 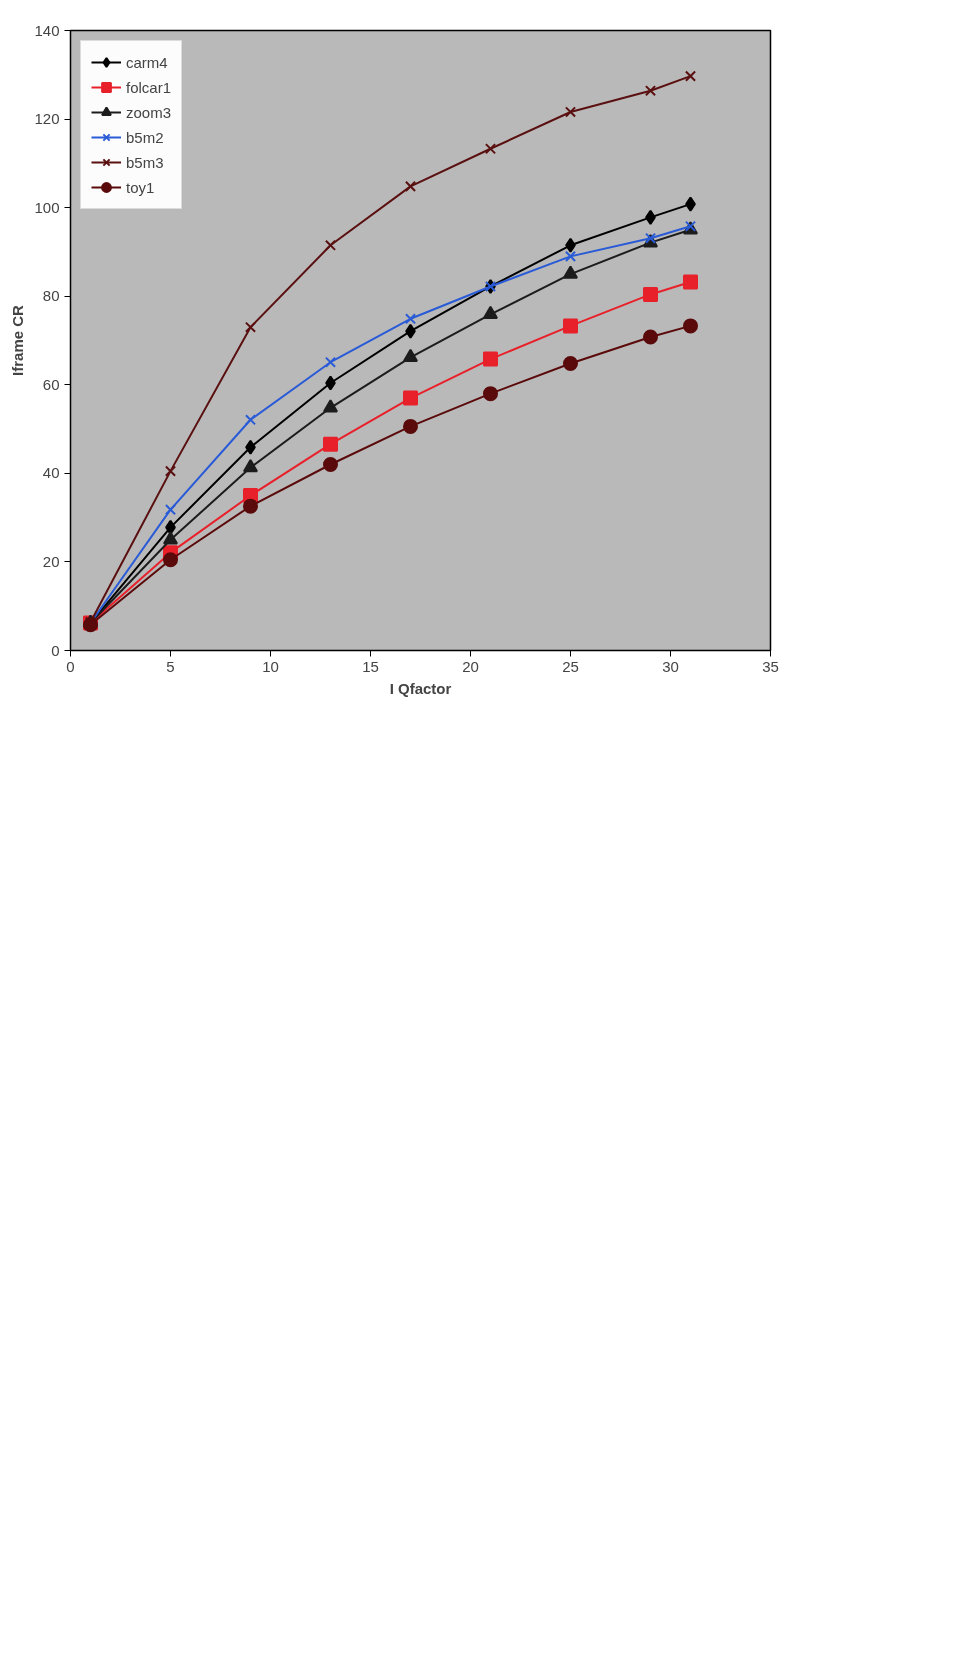 What do you see at coordinates (670, 666) in the screenshot?
I see `x-tick-label: 30` at bounding box center [670, 666].